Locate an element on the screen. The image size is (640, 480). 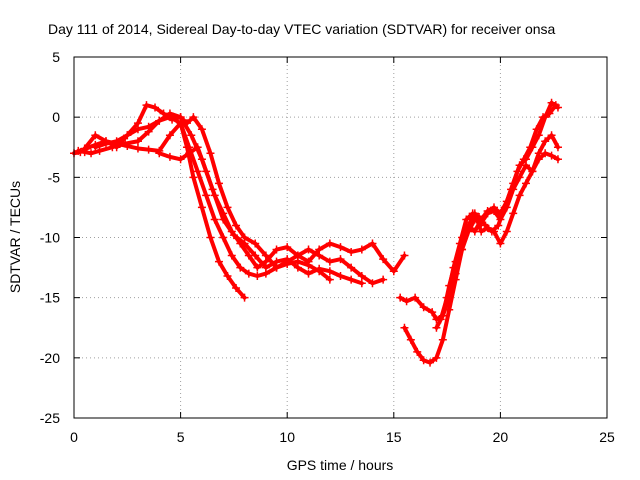
y-tick-label: -20 is located at coordinates (50, 358).